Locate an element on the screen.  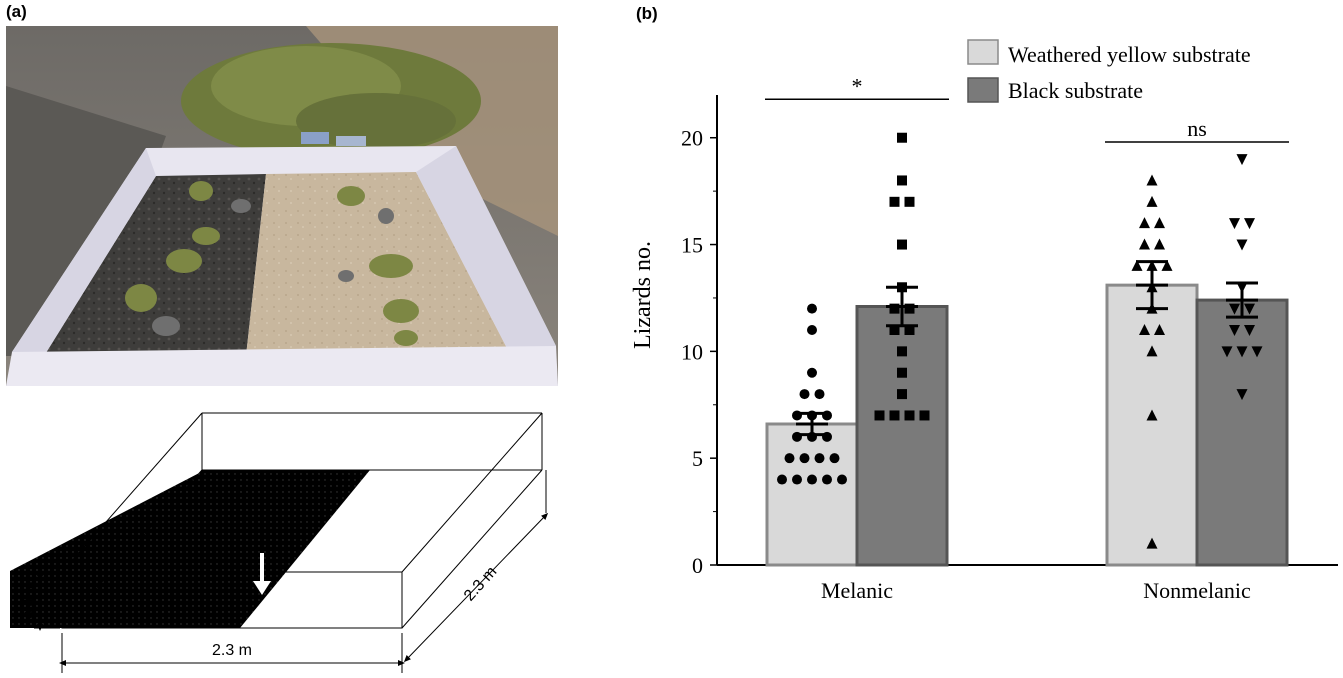
panel-a-label: (a) is located at coordinates (16, 11).